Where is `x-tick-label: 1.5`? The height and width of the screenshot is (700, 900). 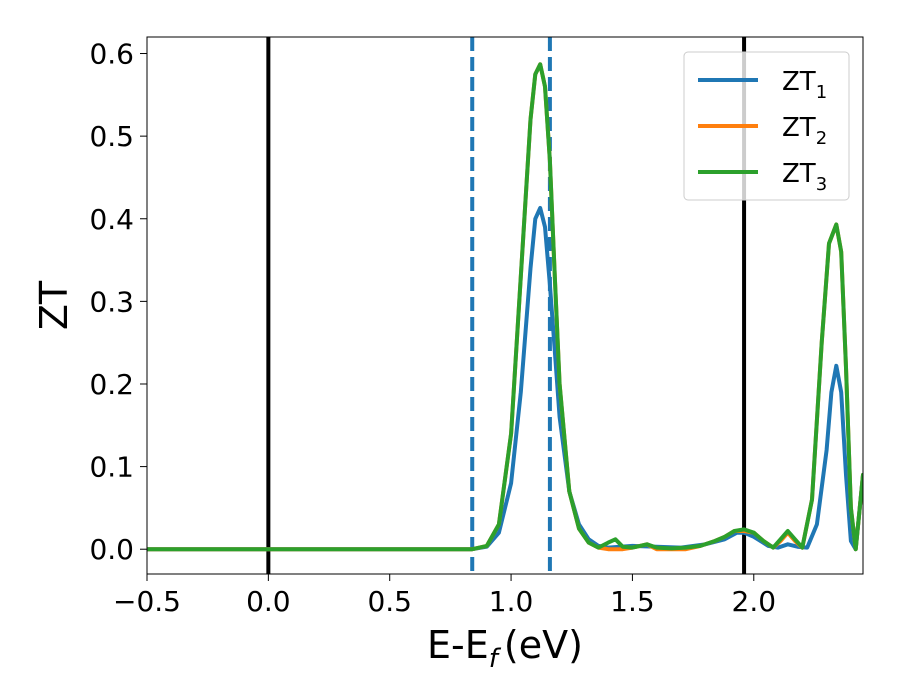 x-tick-label: 1.5 is located at coordinates (632, 601).